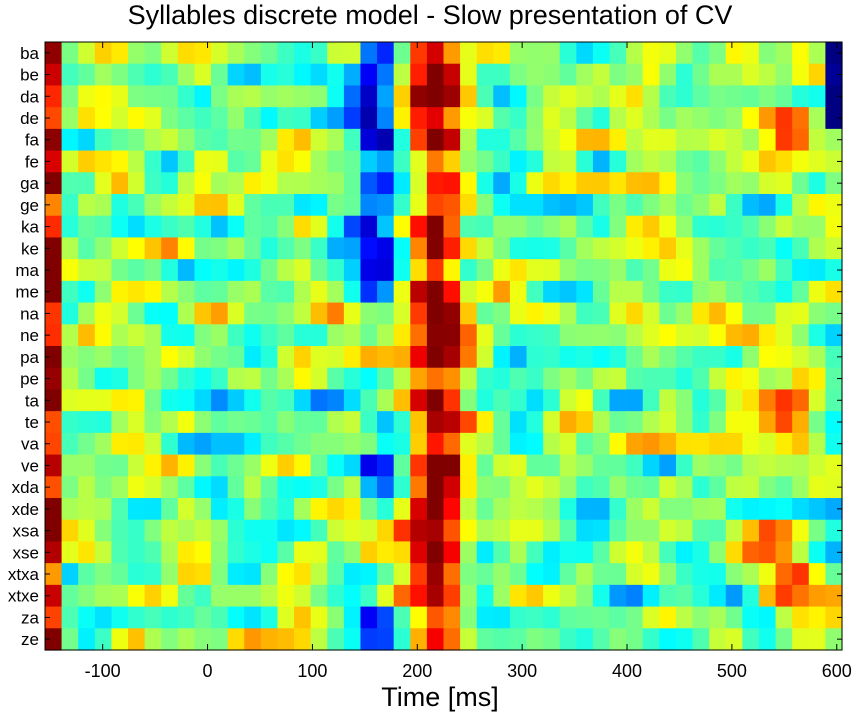 The image size is (853, 718). What do you see at coordinates (23, 596) in the screenshot?
I see `y-tick-label: xtxe` at bounding box center [23, 596].